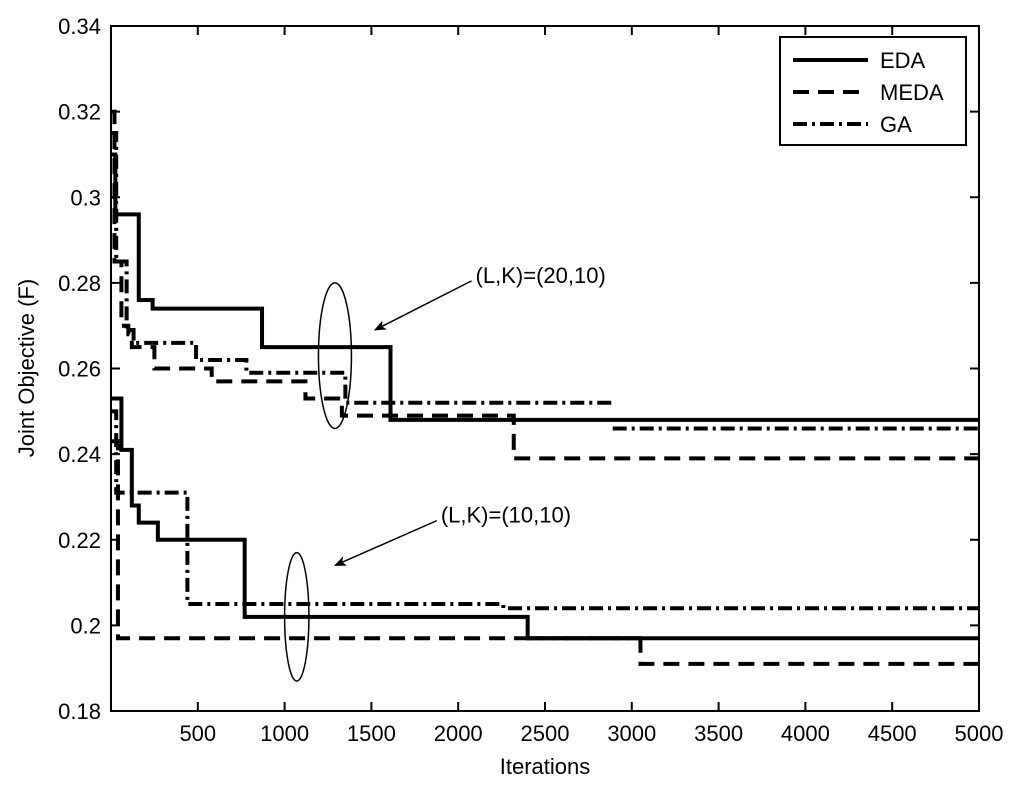 The height and width of the screenshot is (790, 1024). I want to click on x-tick-label: 1000, so click(284, 733).